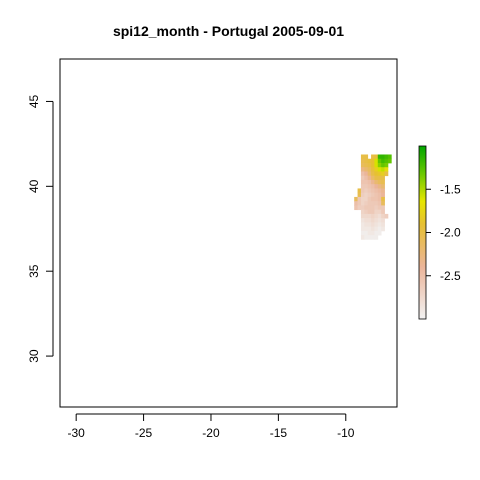  I want to click on legend-tick-label: -2.0, so click(450, 233).